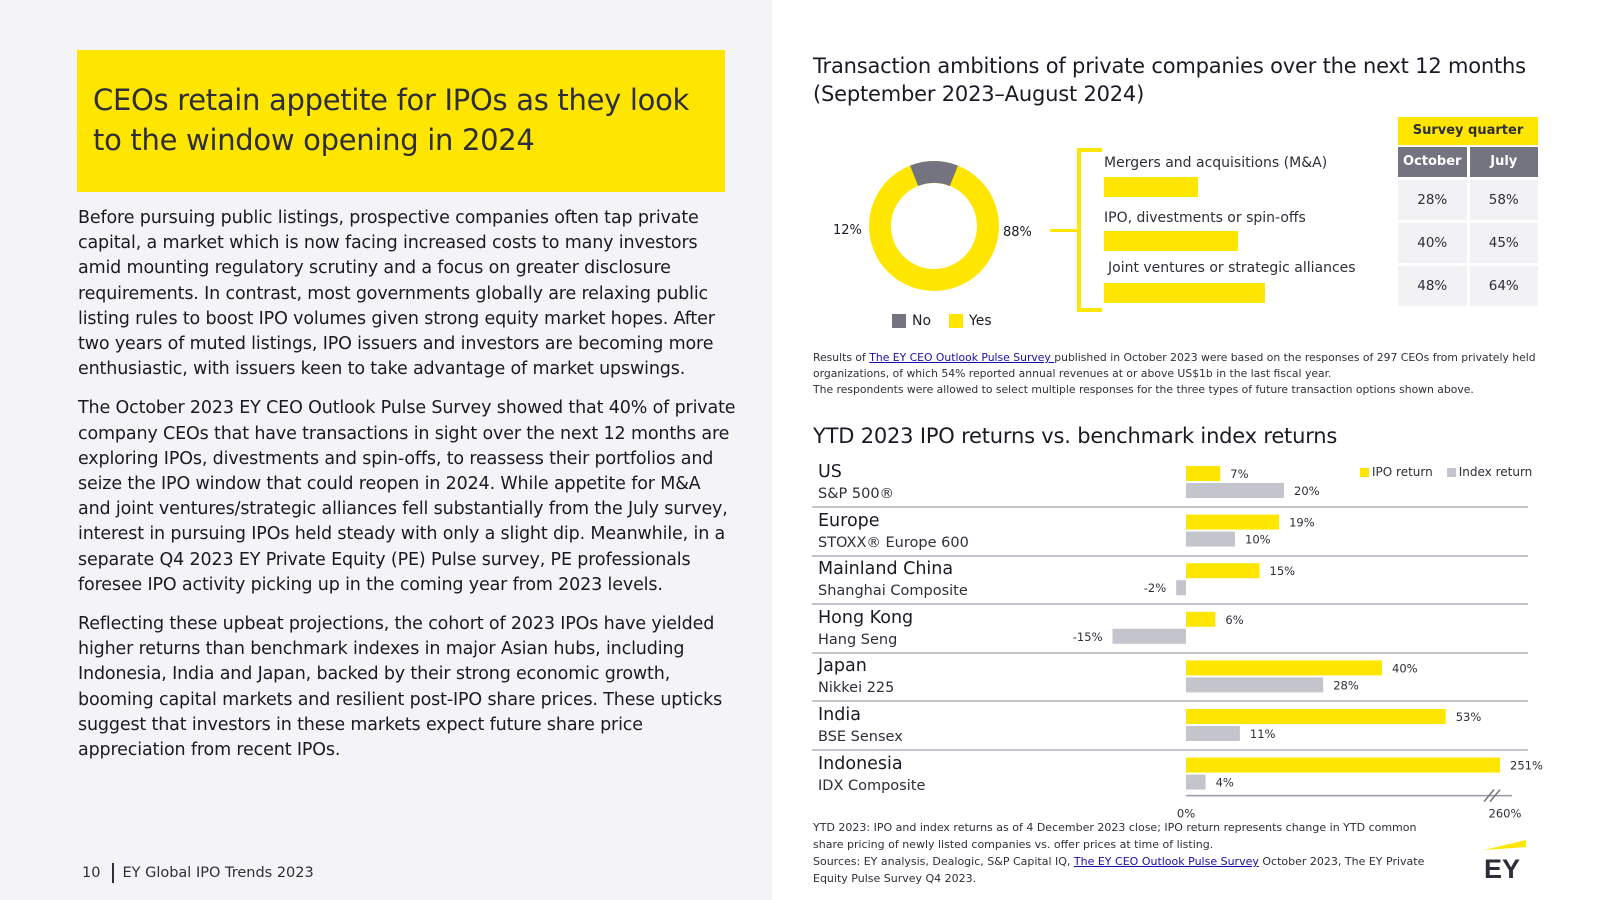 The image size is (1600, 900). Describe the element at coordinates (1468, 131) in the screenshot. I see `survey-quarter-header: Survey quarter` at that location.